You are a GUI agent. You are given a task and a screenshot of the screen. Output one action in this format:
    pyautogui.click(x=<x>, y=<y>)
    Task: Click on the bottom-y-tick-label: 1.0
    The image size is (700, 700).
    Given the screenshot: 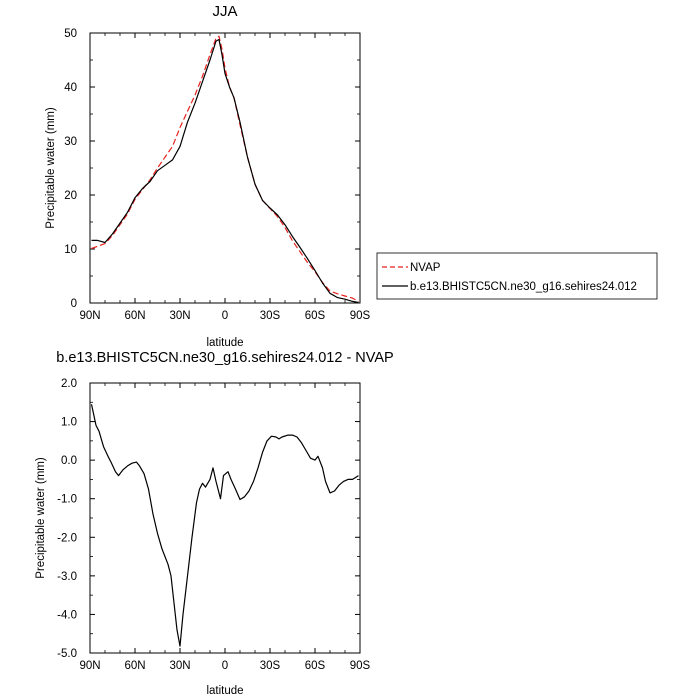 What is the action you would take?
    pyautogui.click(x=69, y=423)
    